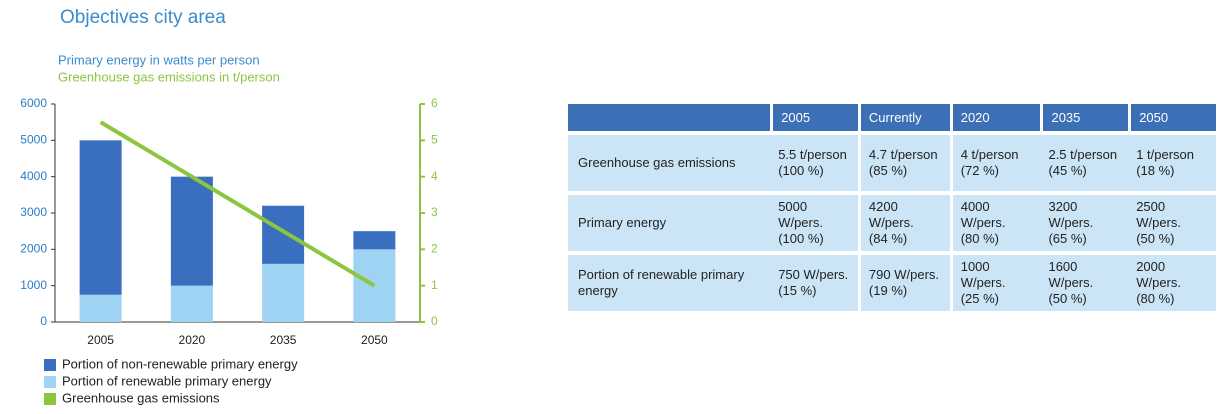  I want to click on column-header: 2020, so click(995, 117).